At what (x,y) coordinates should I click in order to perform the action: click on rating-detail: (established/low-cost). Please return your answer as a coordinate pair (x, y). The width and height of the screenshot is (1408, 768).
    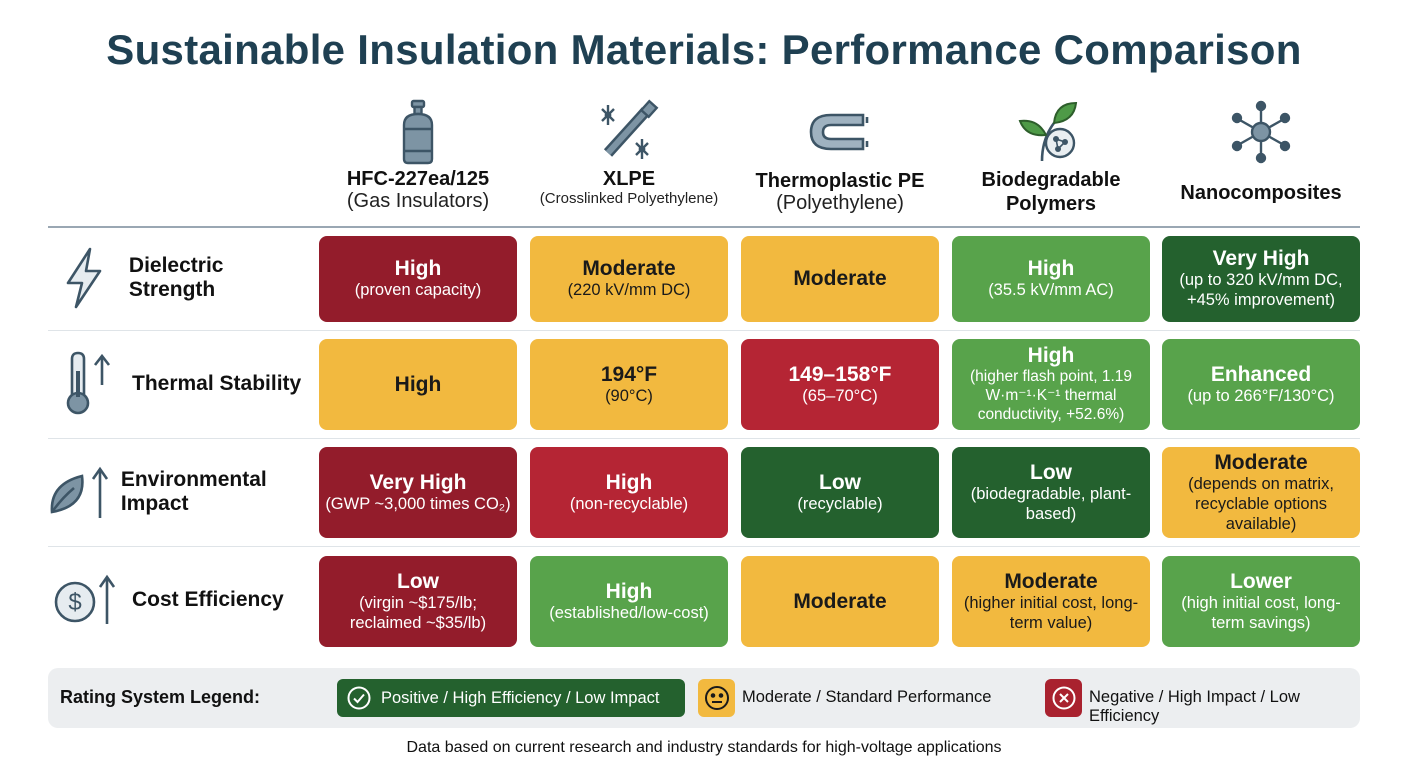
    Looking at the image, I should click on (629, 612).